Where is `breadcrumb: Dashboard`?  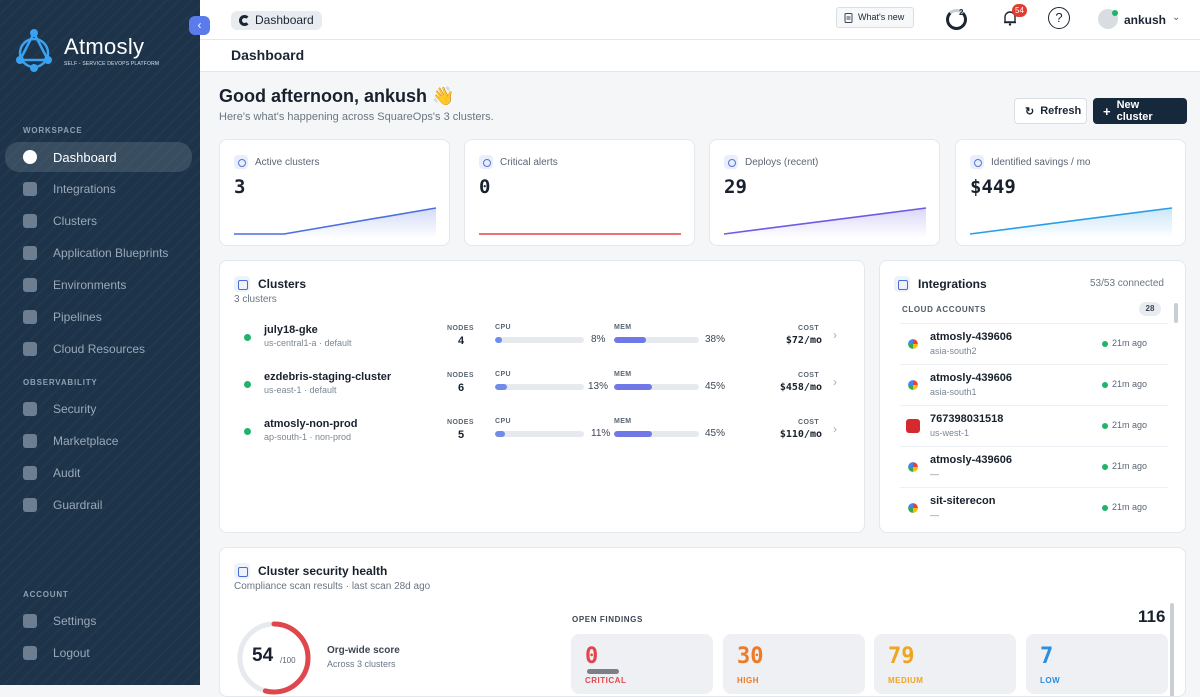 breadcrumb: Dashboard is located at coordinates (276, 20).